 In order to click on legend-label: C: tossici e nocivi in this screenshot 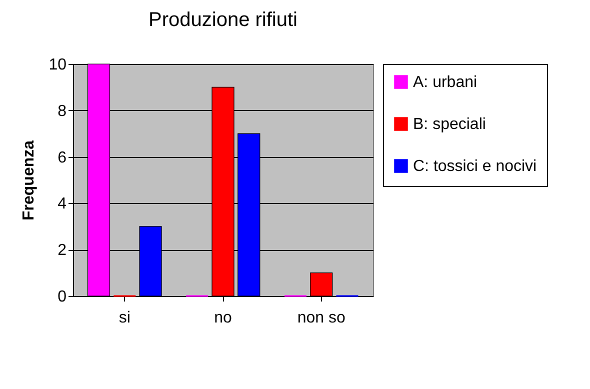, I will do `click(475, 166)`.